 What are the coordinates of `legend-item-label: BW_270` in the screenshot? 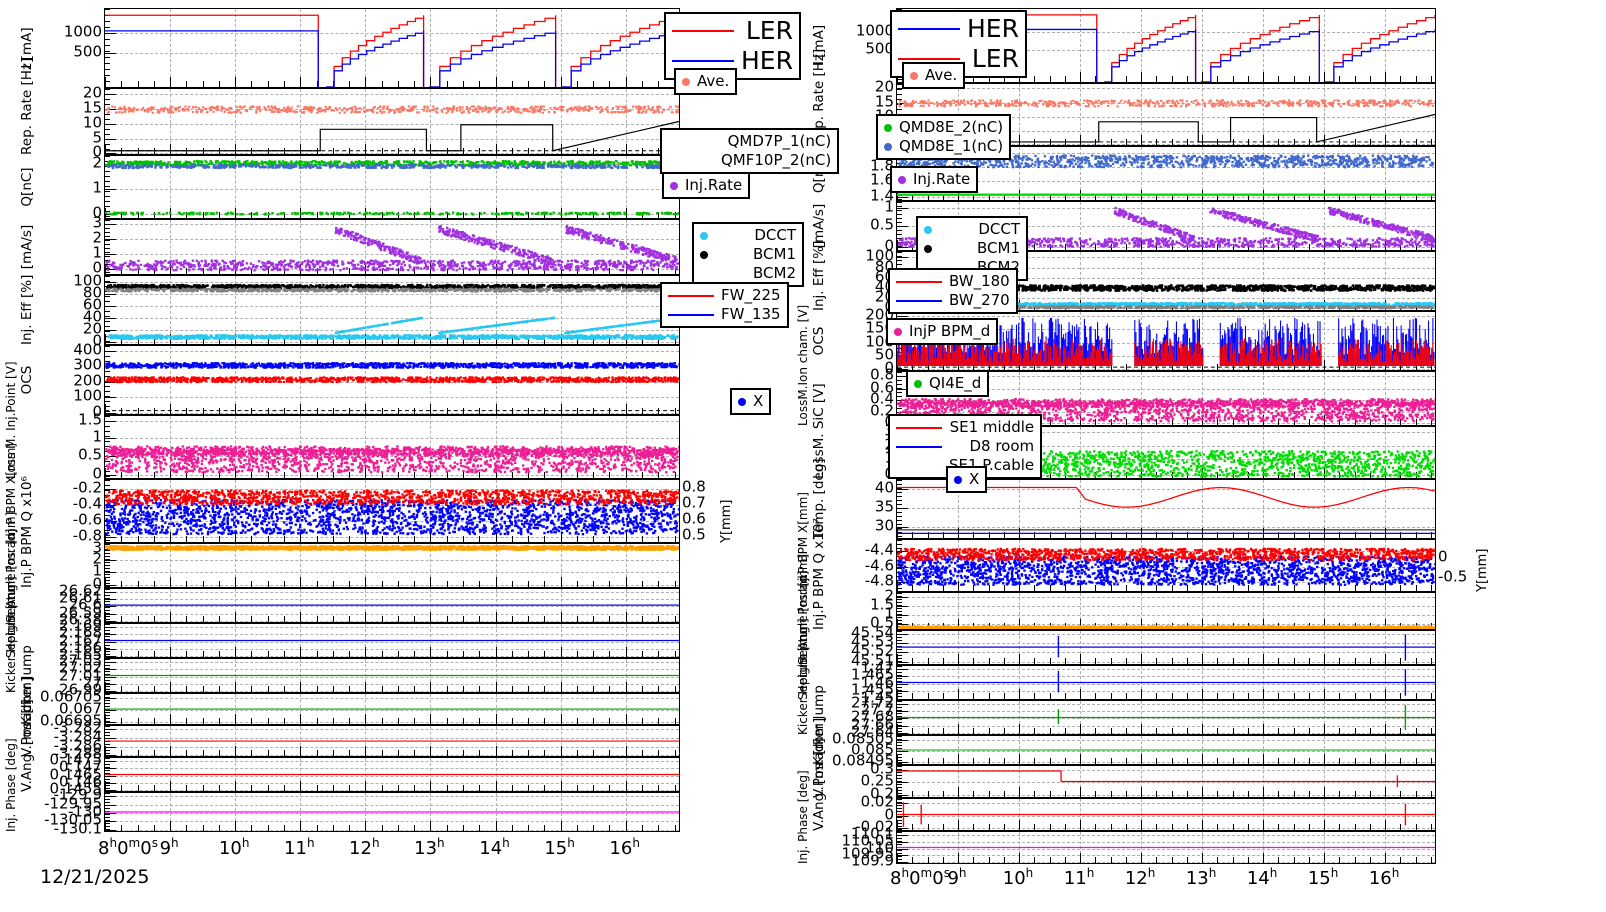 It's located at (979, 300).